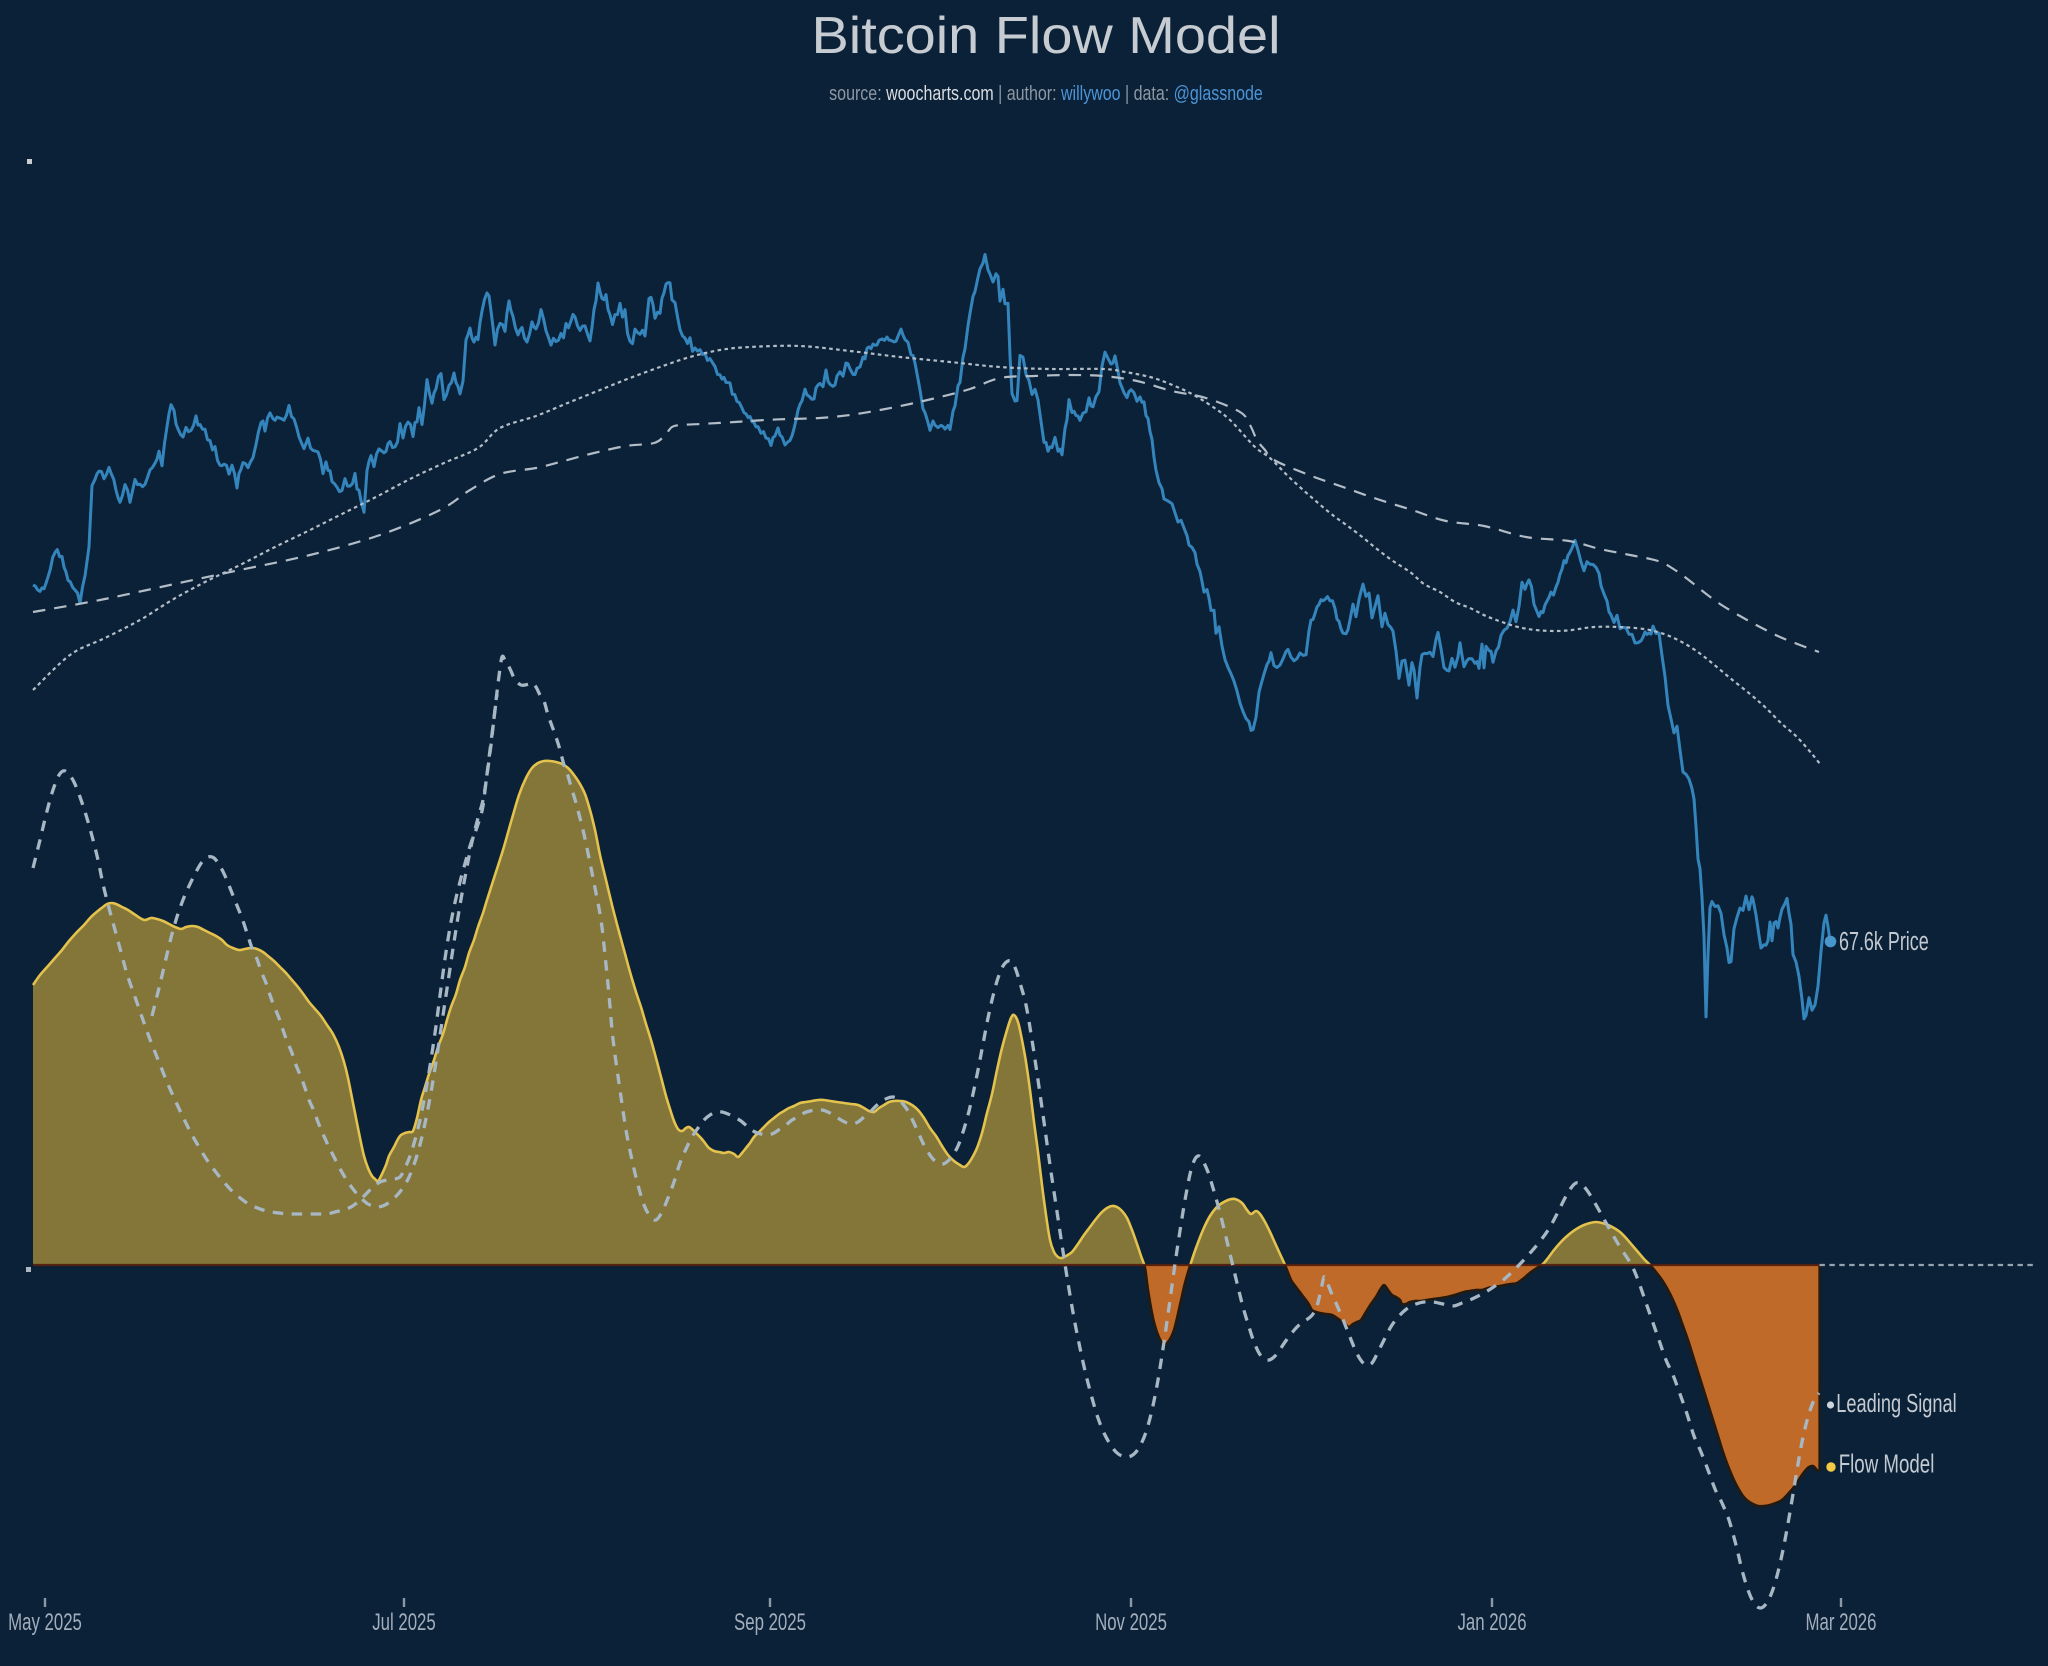 The image size is (2048, 1666). I want to click on svg-text: Bitcoin Flow Model, so click(1046, 36).